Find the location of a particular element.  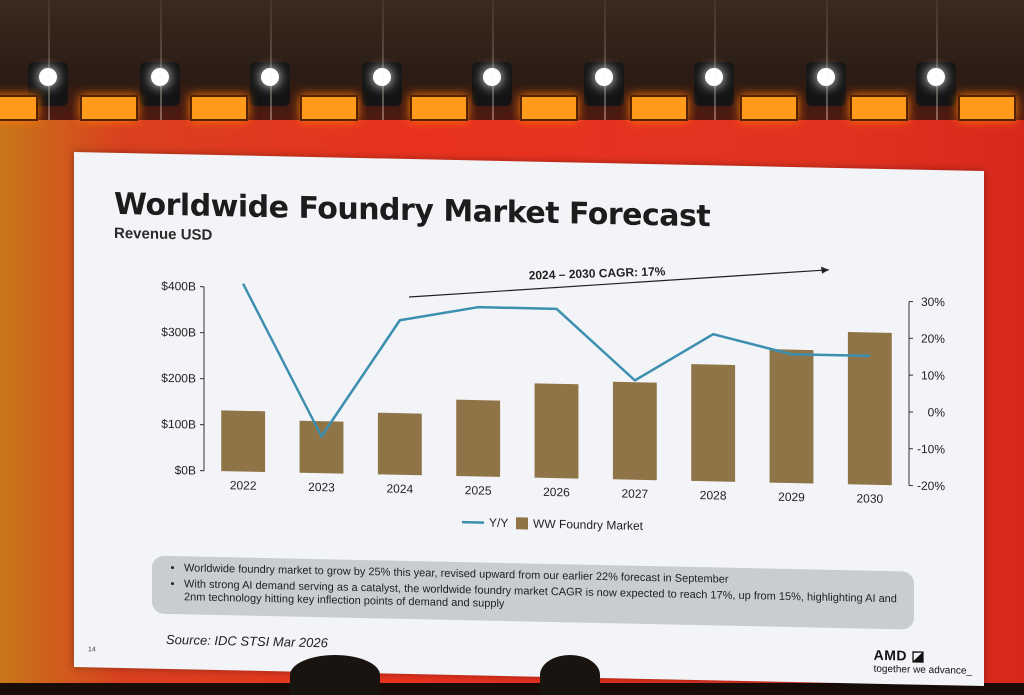

x-tick-label: 2027 is located at coordinates (634, 493).